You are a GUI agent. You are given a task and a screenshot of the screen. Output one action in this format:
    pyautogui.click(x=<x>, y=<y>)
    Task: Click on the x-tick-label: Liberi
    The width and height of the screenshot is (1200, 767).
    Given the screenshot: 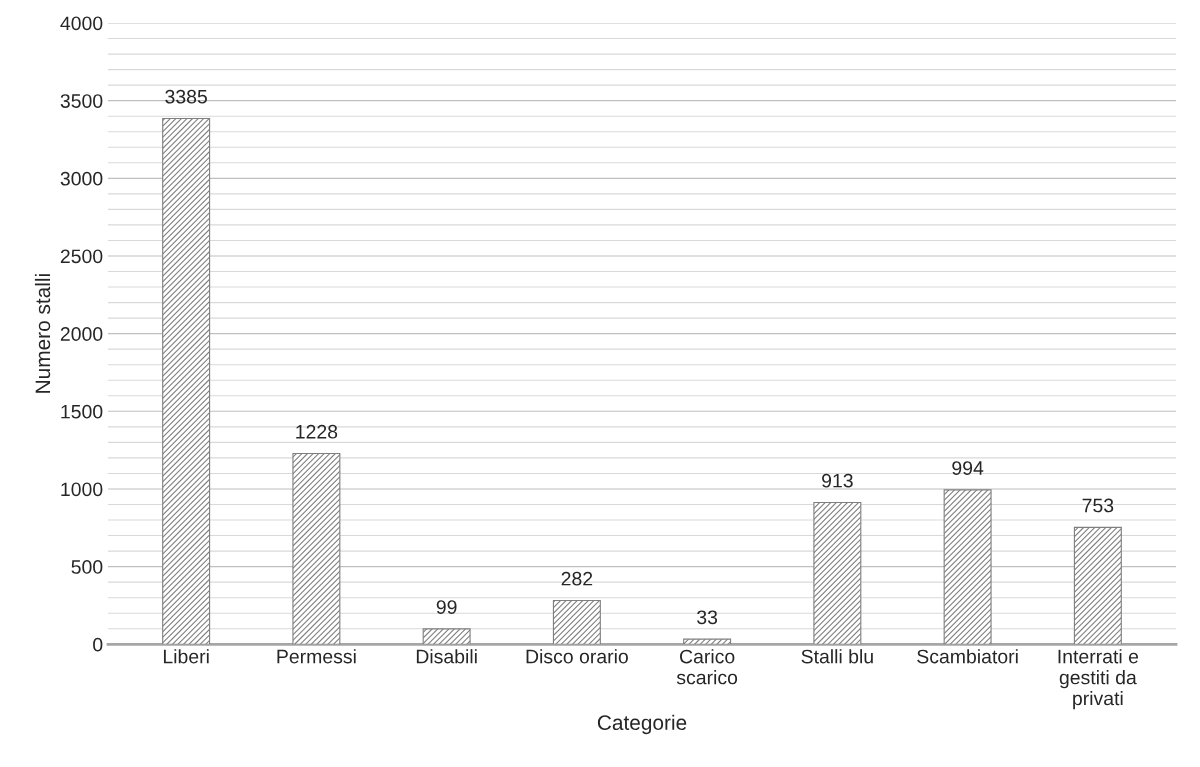 What is the action you would take?
    pyautogui.click(x=186, y=656)
    